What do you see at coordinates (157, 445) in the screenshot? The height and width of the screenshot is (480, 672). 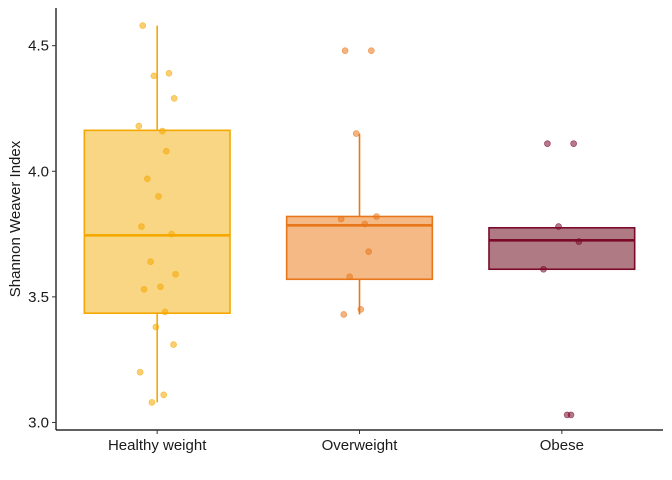 I see `x-tick-label: Healthy weight` at bounding box center [157, 445].